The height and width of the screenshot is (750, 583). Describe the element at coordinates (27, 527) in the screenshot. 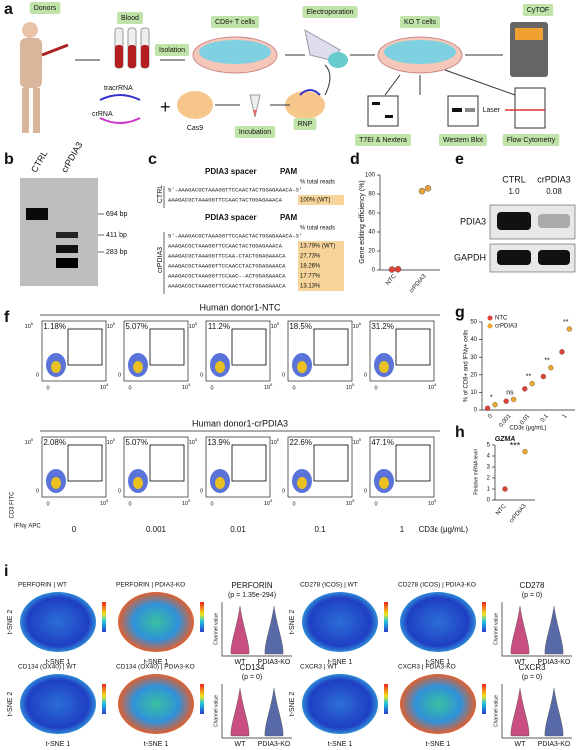

I see `x-axis-label: IFNγ APC` at that location.